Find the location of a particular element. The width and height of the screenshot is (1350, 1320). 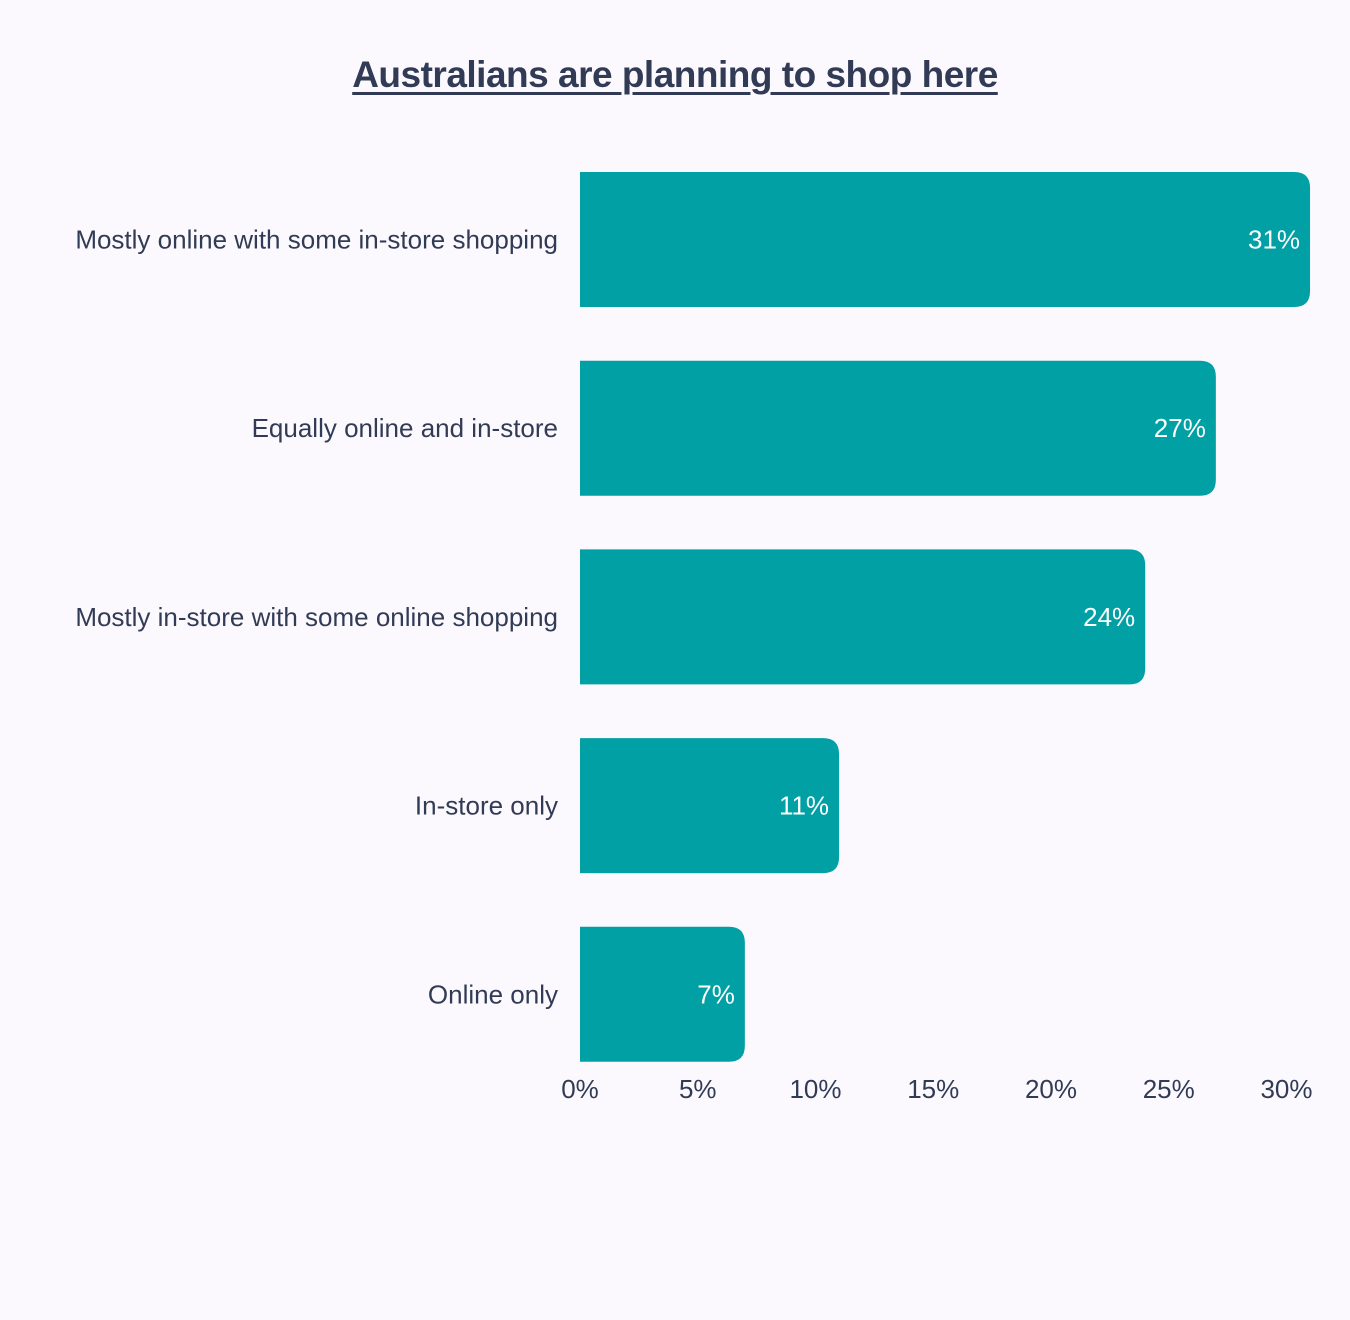

category-label: Equally online and in-store is located at coordinates (405, 428).